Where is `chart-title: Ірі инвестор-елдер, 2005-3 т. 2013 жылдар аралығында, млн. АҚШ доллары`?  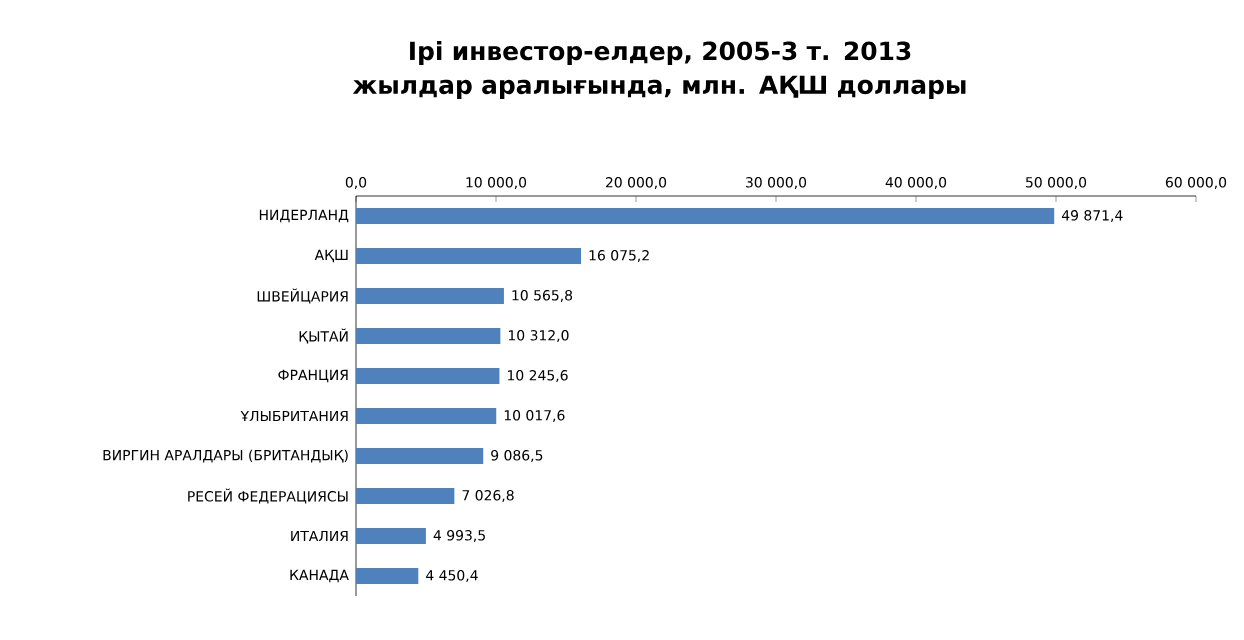 chart-title: Ірі инвестор-елдер, 2005-3 т. 2013 жылдар аралығында, млн. АҚШ доллары is located at coordinates (659, 69).